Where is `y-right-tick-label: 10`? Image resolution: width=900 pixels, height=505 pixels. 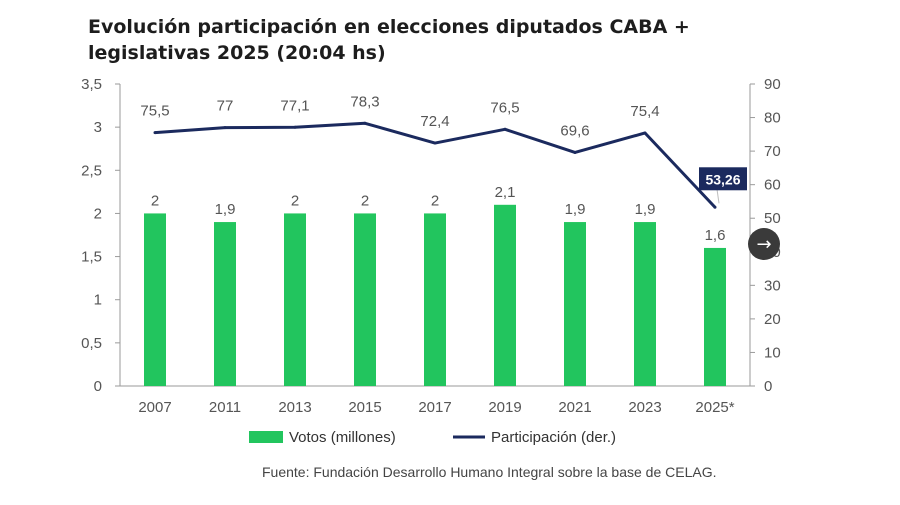 y-right-tick-label: 10 is located at coordinates (772, 352).